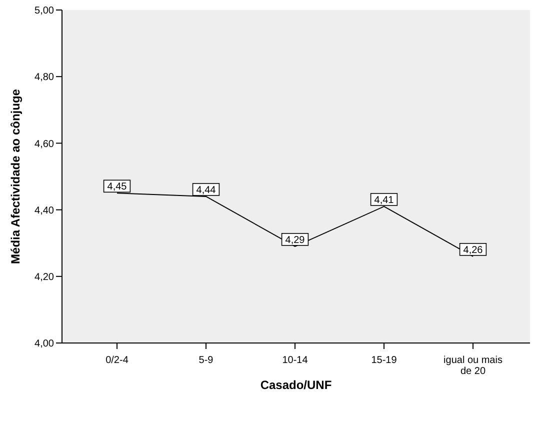 This screenshot has width=546, height=423. Describe the element at coordinates (473, 366) in the screenshot. I see `x-tick-label: igual ou mais de 20` at that location.